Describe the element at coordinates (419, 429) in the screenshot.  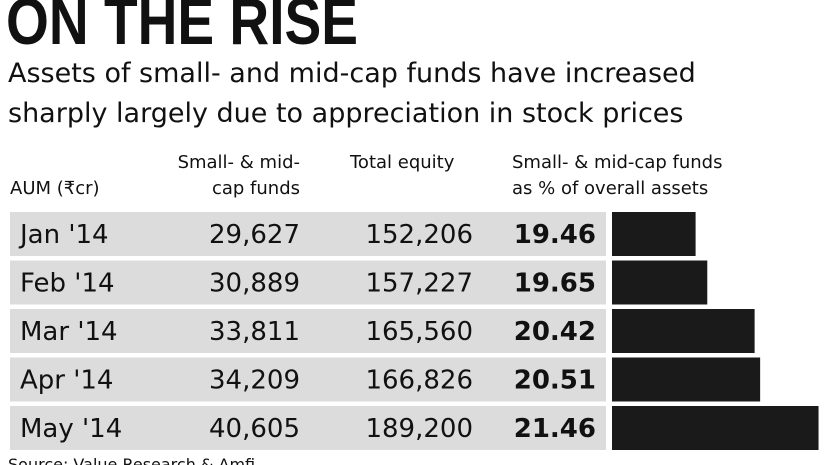
I see `cell: 189,200` at that location.